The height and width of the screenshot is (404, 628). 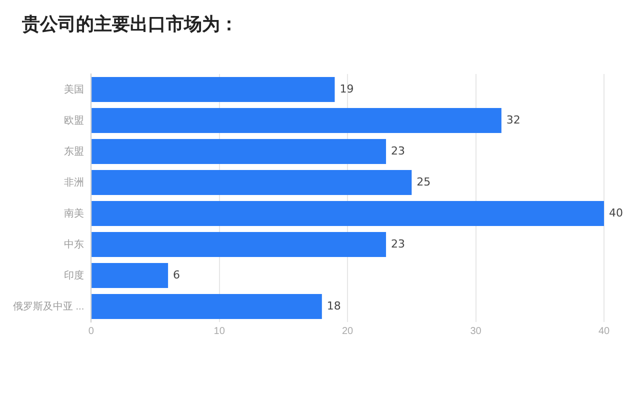 What do you see at coordinates (74, 213) in the screenshot?
I see `y-tick-label: 南美` at bounding box center [74, 213].